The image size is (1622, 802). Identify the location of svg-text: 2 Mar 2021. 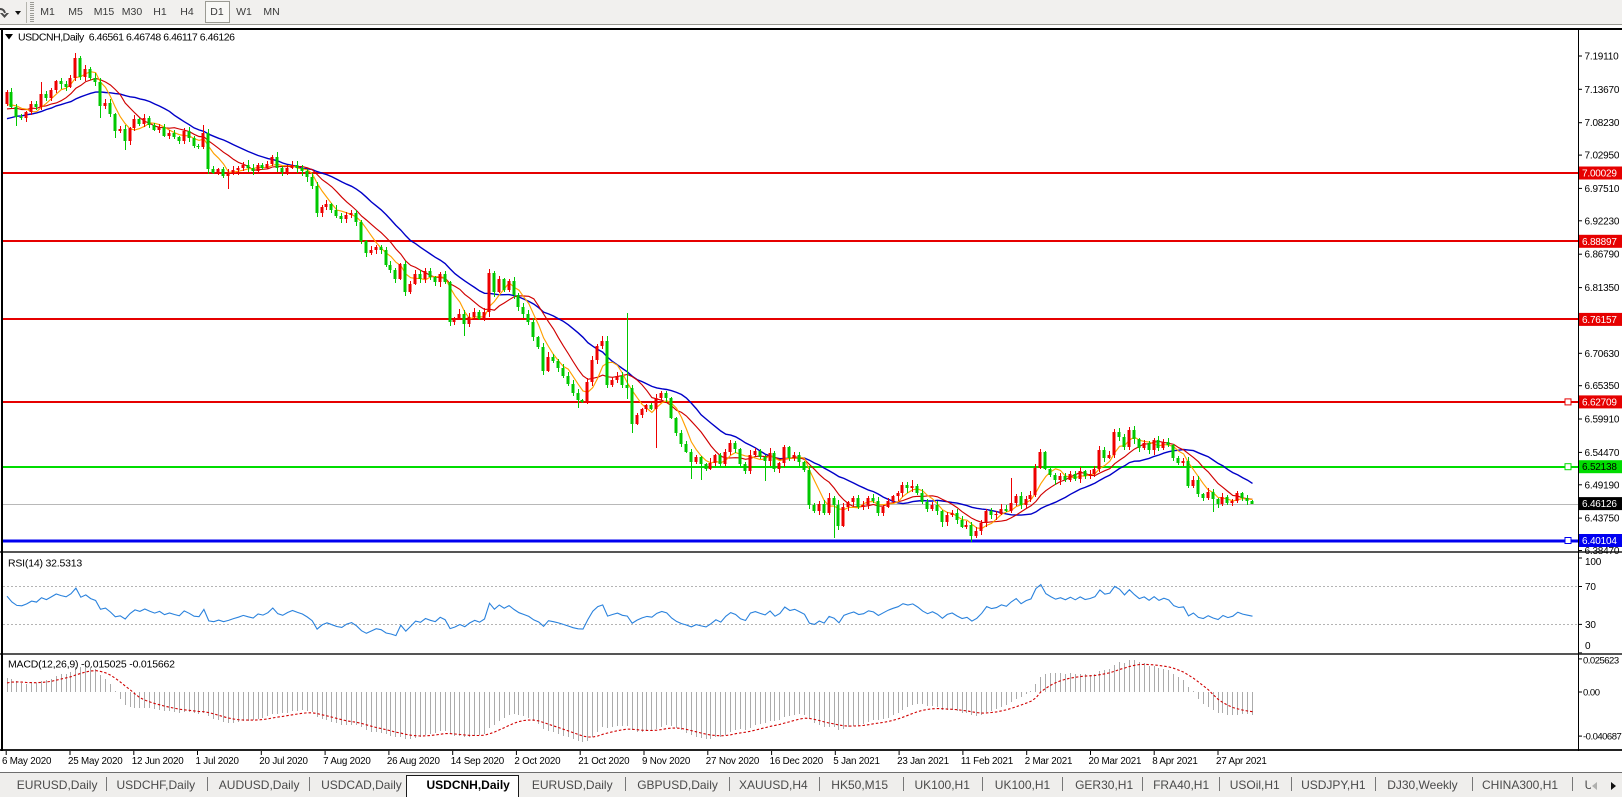
(1049, 761).